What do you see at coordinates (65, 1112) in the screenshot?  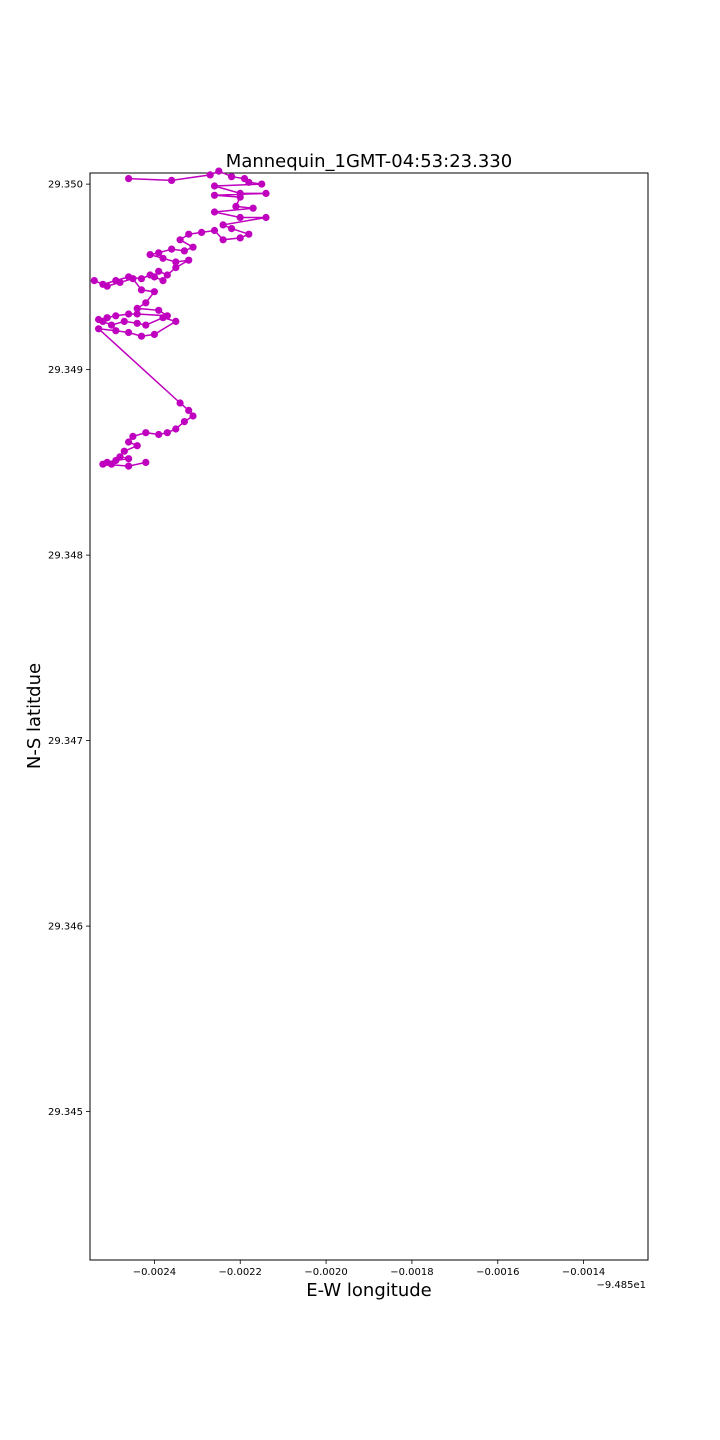 I see `y-tick-label: 29.345` at bounding box center [65, 1112].